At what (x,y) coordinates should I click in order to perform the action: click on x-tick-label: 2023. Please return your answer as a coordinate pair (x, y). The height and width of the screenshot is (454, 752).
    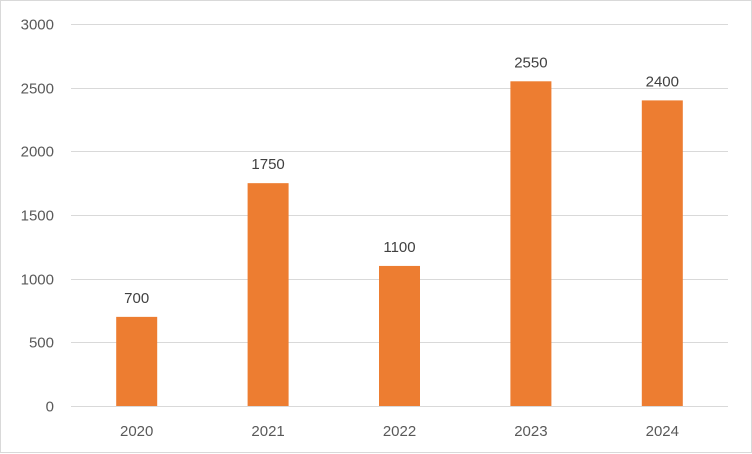
    Looking at the image, I should click on (530, 431).